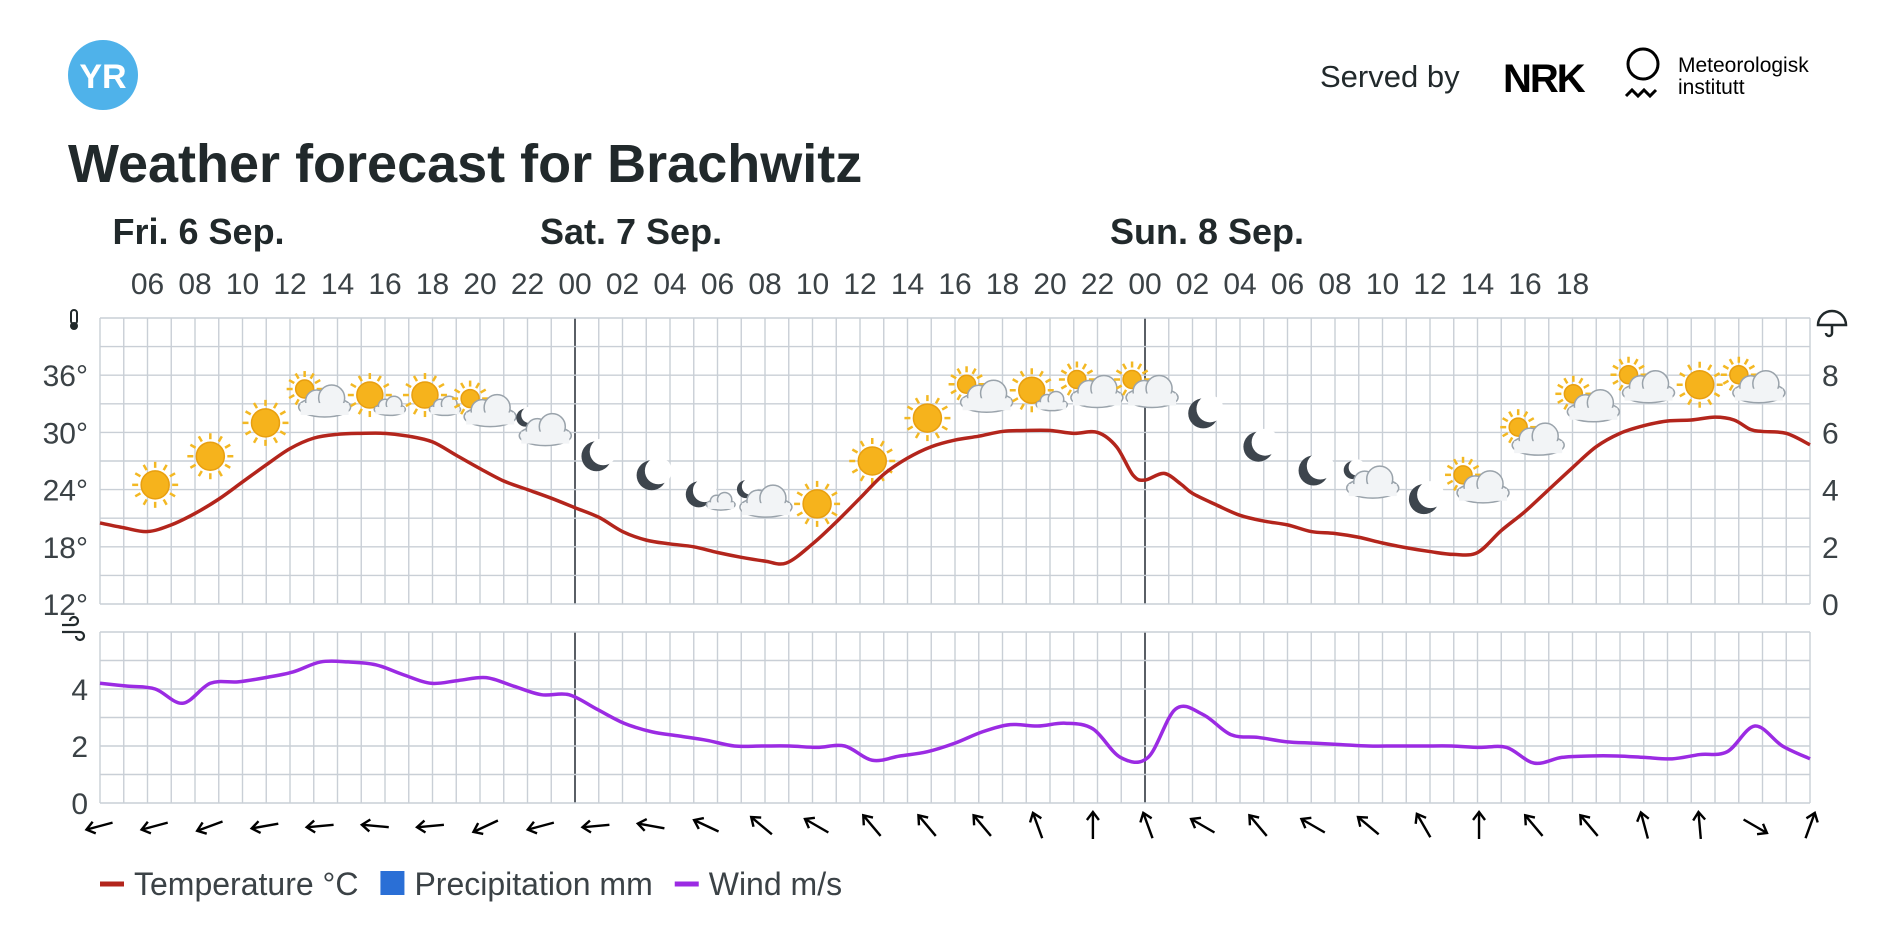  Describe the element at coordinates (622, 284) in the screenshot. I see `hour-tick-label: 02` at that location.